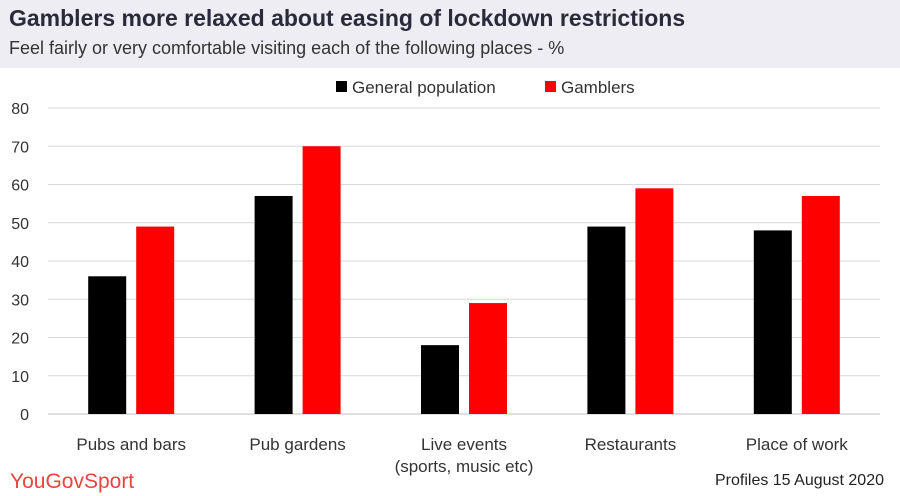  I want to click on legend-general-population-label: General population, so click(424, 87).